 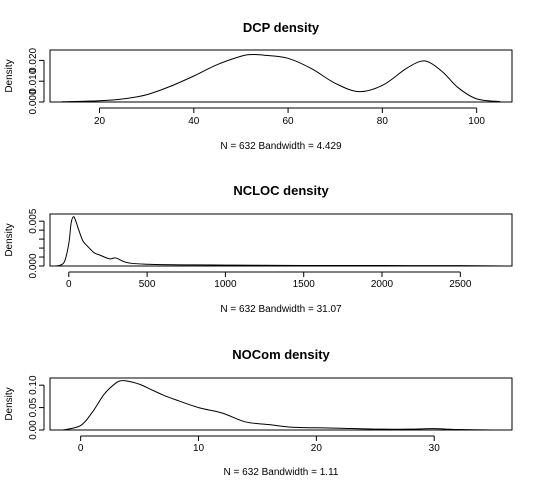 What do you see at coordinates (194, 121) in the screenshot?
I see `x-tick-label: 40` at bounding box center [194, 121].